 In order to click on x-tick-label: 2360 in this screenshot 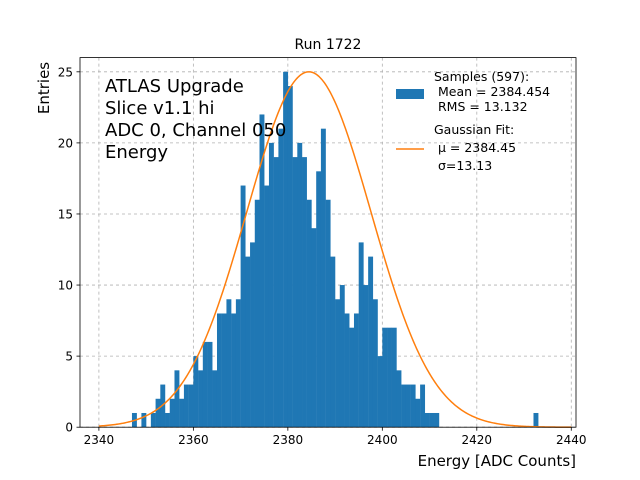, I will do `click(193, 440)`.